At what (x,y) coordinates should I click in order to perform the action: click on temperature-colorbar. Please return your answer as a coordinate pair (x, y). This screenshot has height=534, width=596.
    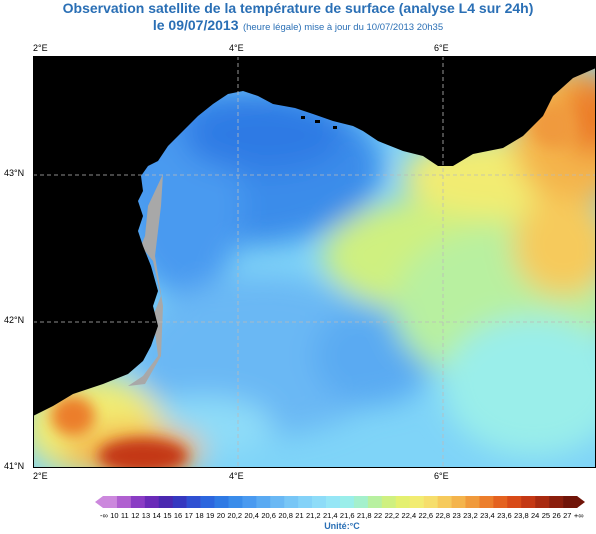
    Looking at the image, I should click on (340, 502).